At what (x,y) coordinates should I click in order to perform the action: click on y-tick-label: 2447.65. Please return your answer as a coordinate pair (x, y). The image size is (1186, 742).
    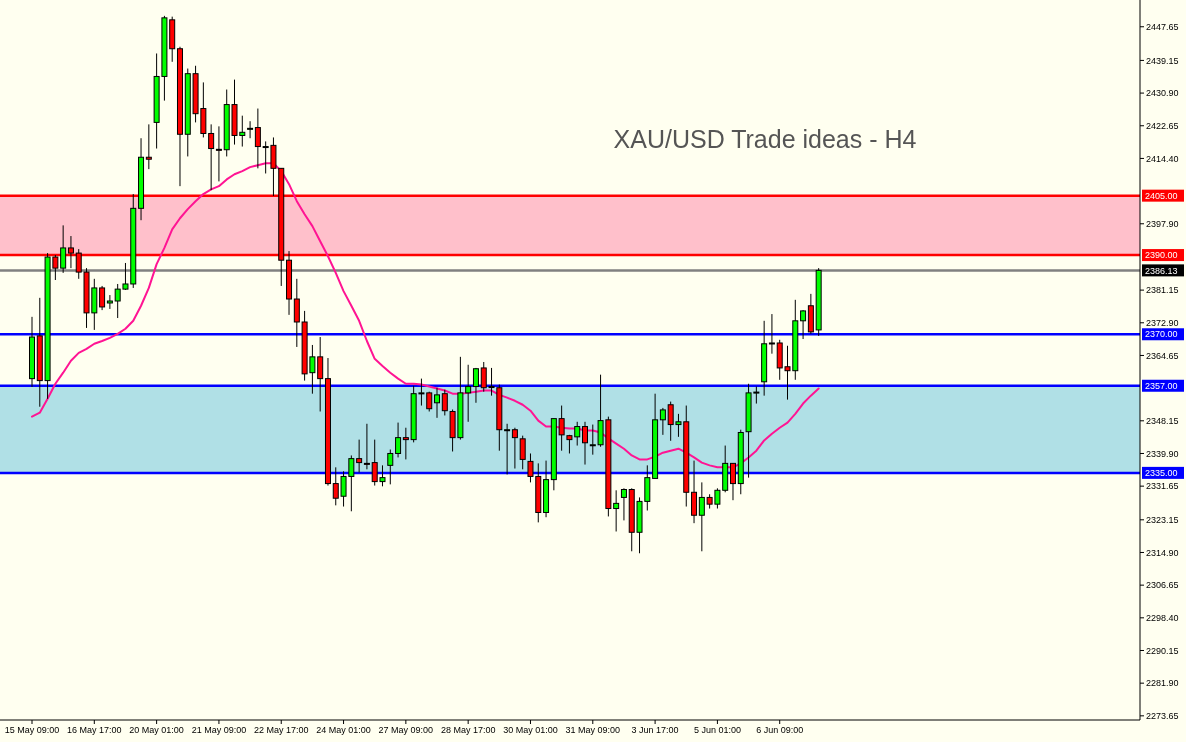
    Looking at the image, I should click on (1162, 26).